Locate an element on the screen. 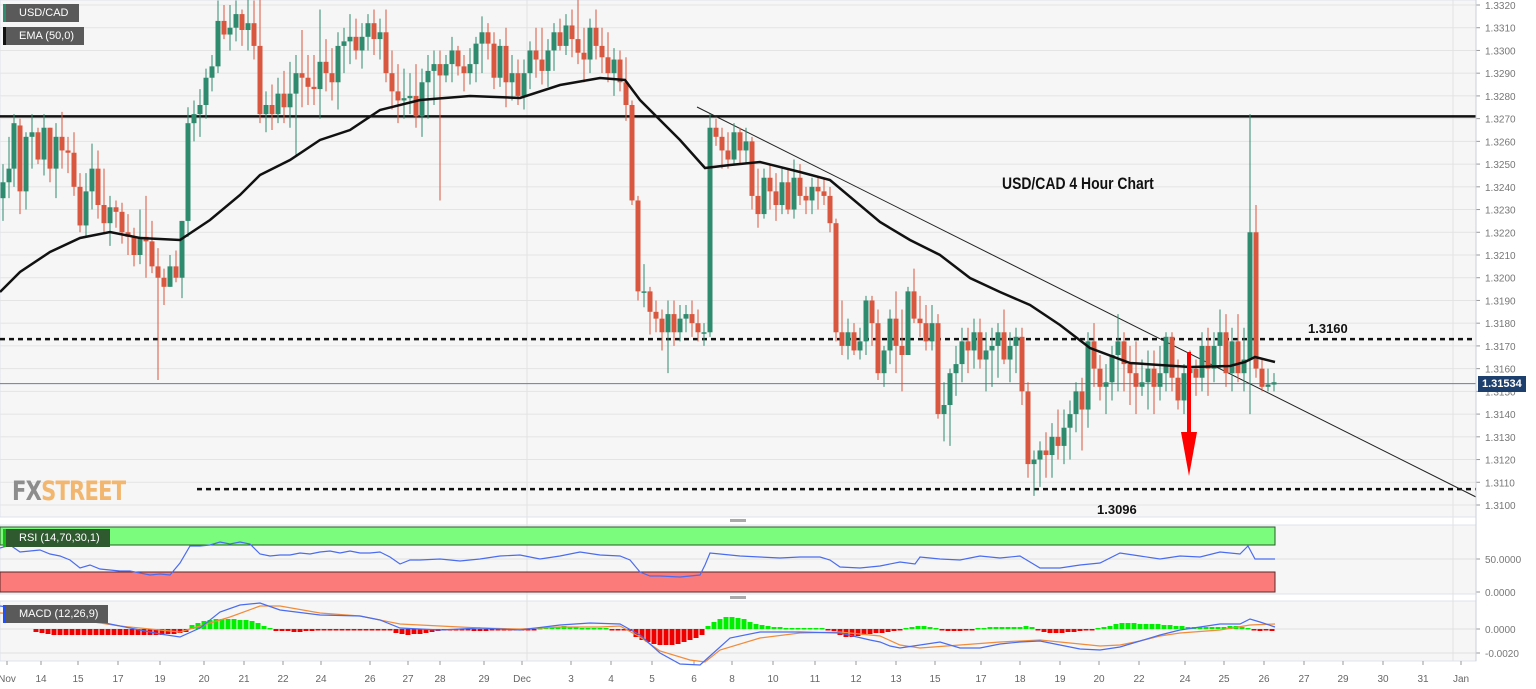 Image resolution: width=1536 pixels, height=689 pixels. down-arrow-head is located at coordinates (1189, 454).